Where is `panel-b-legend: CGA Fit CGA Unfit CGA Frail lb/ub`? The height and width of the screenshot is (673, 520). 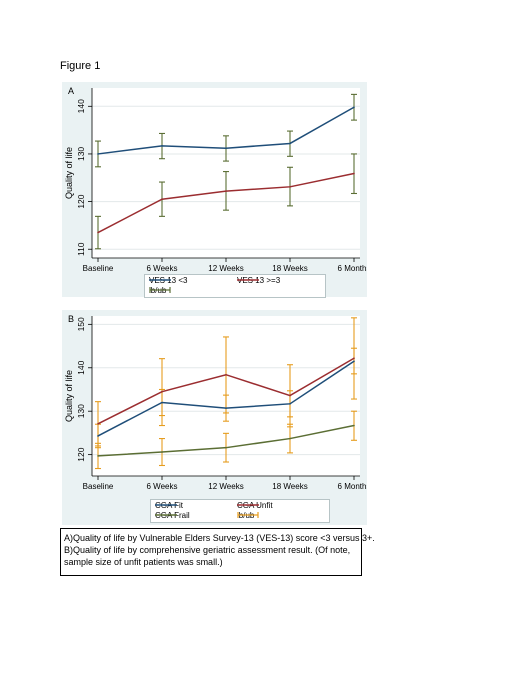
panel-b-legend: CGA Fit CGA Unfit CGA Frail lb/ub is located at coordinates (240, 511).